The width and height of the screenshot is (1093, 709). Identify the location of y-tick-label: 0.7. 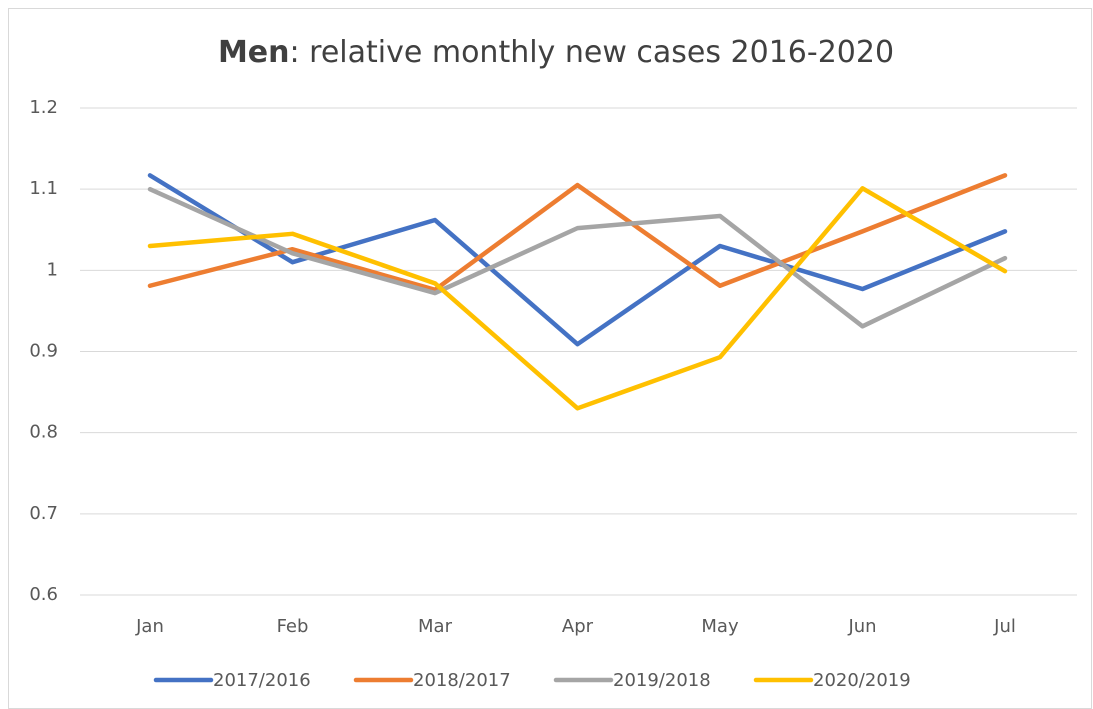
(43, 513).